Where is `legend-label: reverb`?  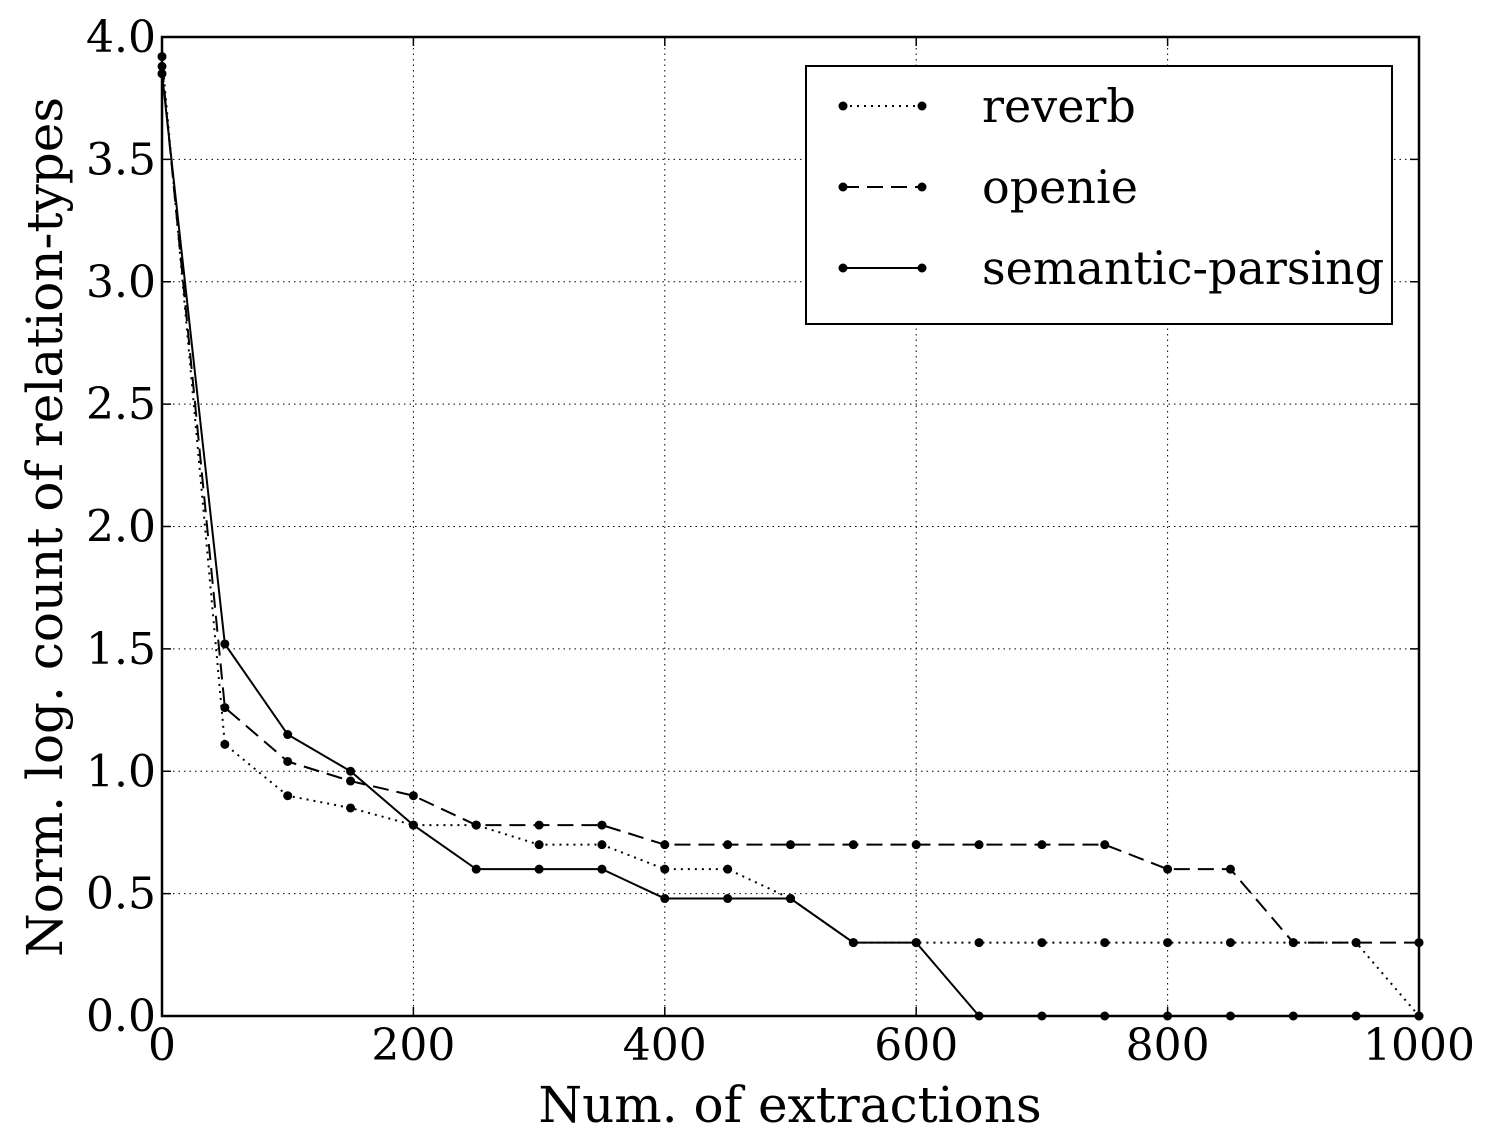 legend-label: reverb is located at coordinates (1059, 106).